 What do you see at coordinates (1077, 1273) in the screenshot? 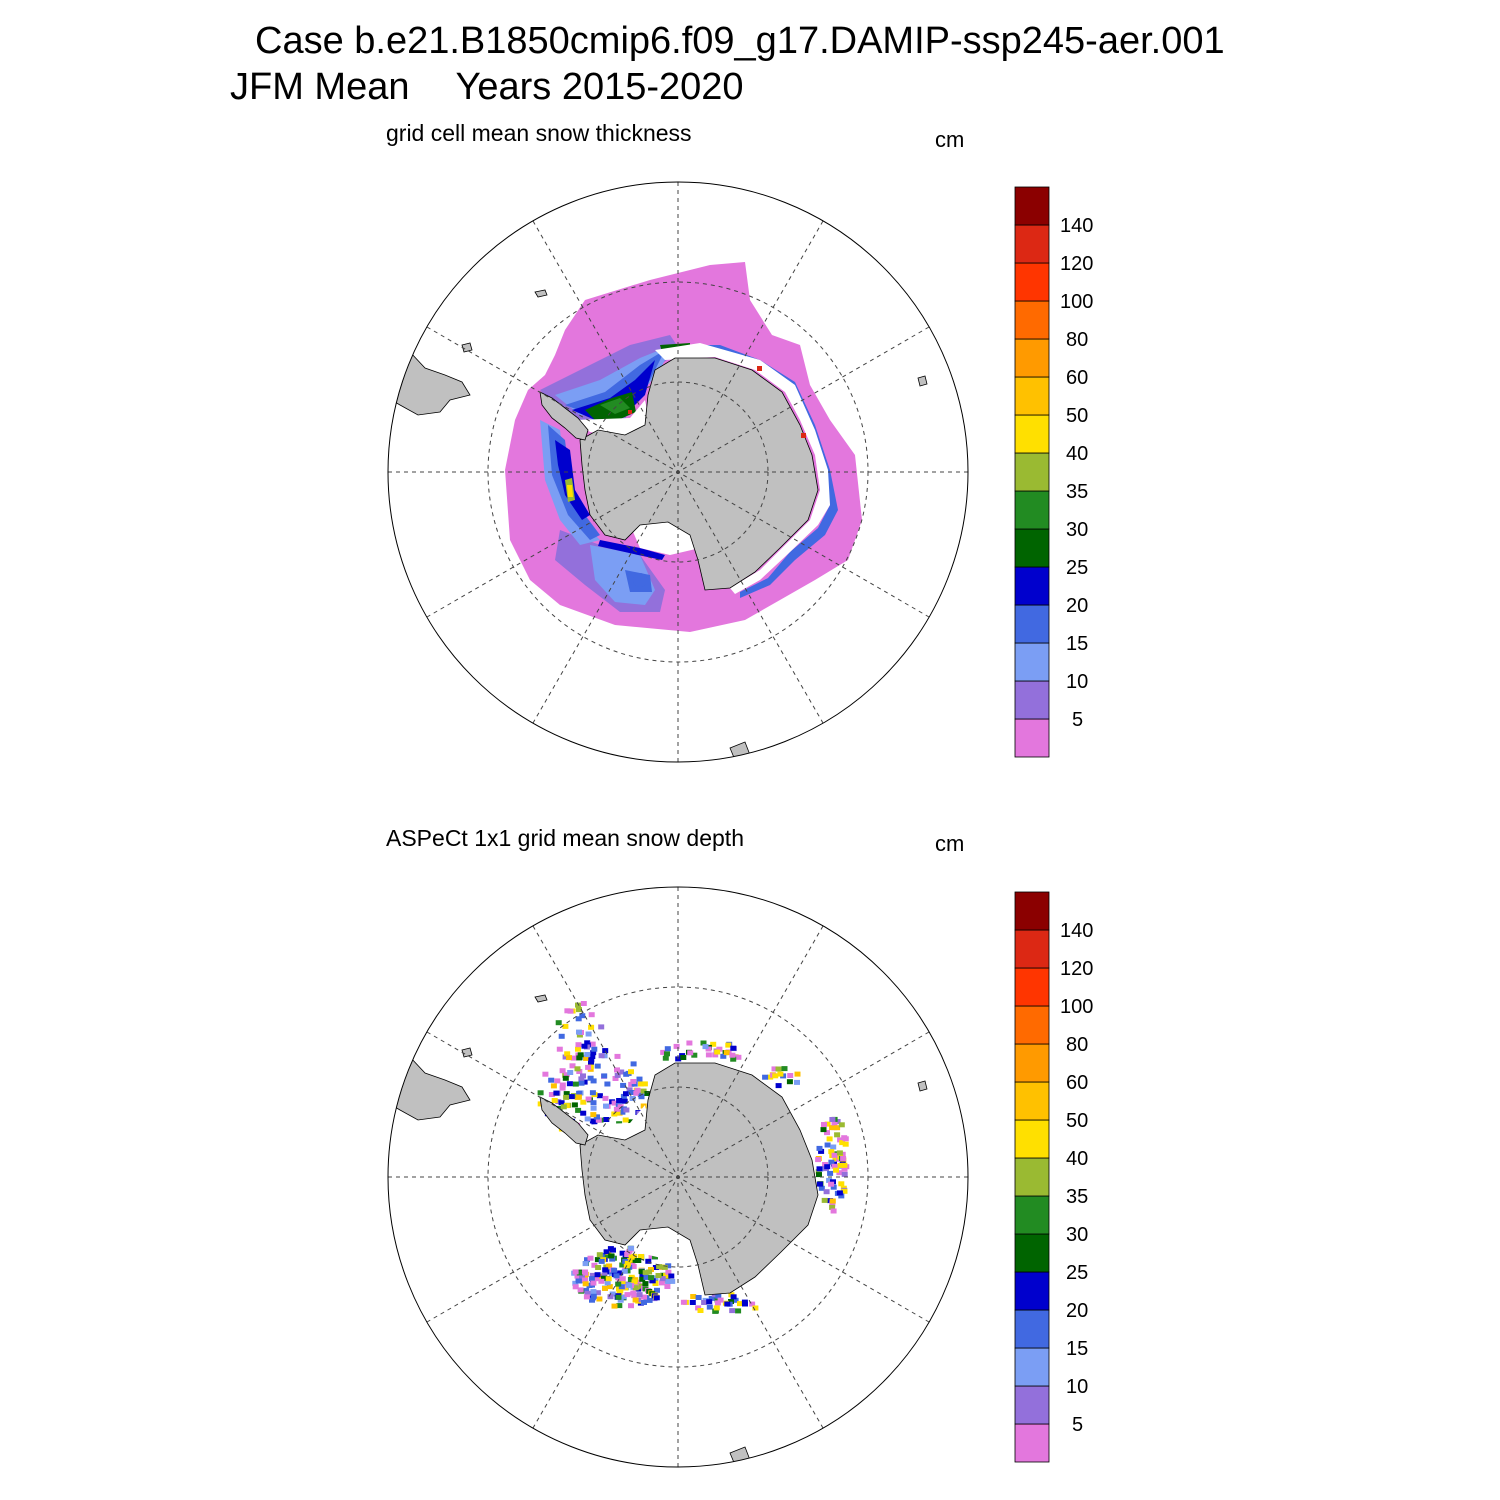
I see `panel2-colorbar-label-4: 25` at bounding box center [1077, 1273].